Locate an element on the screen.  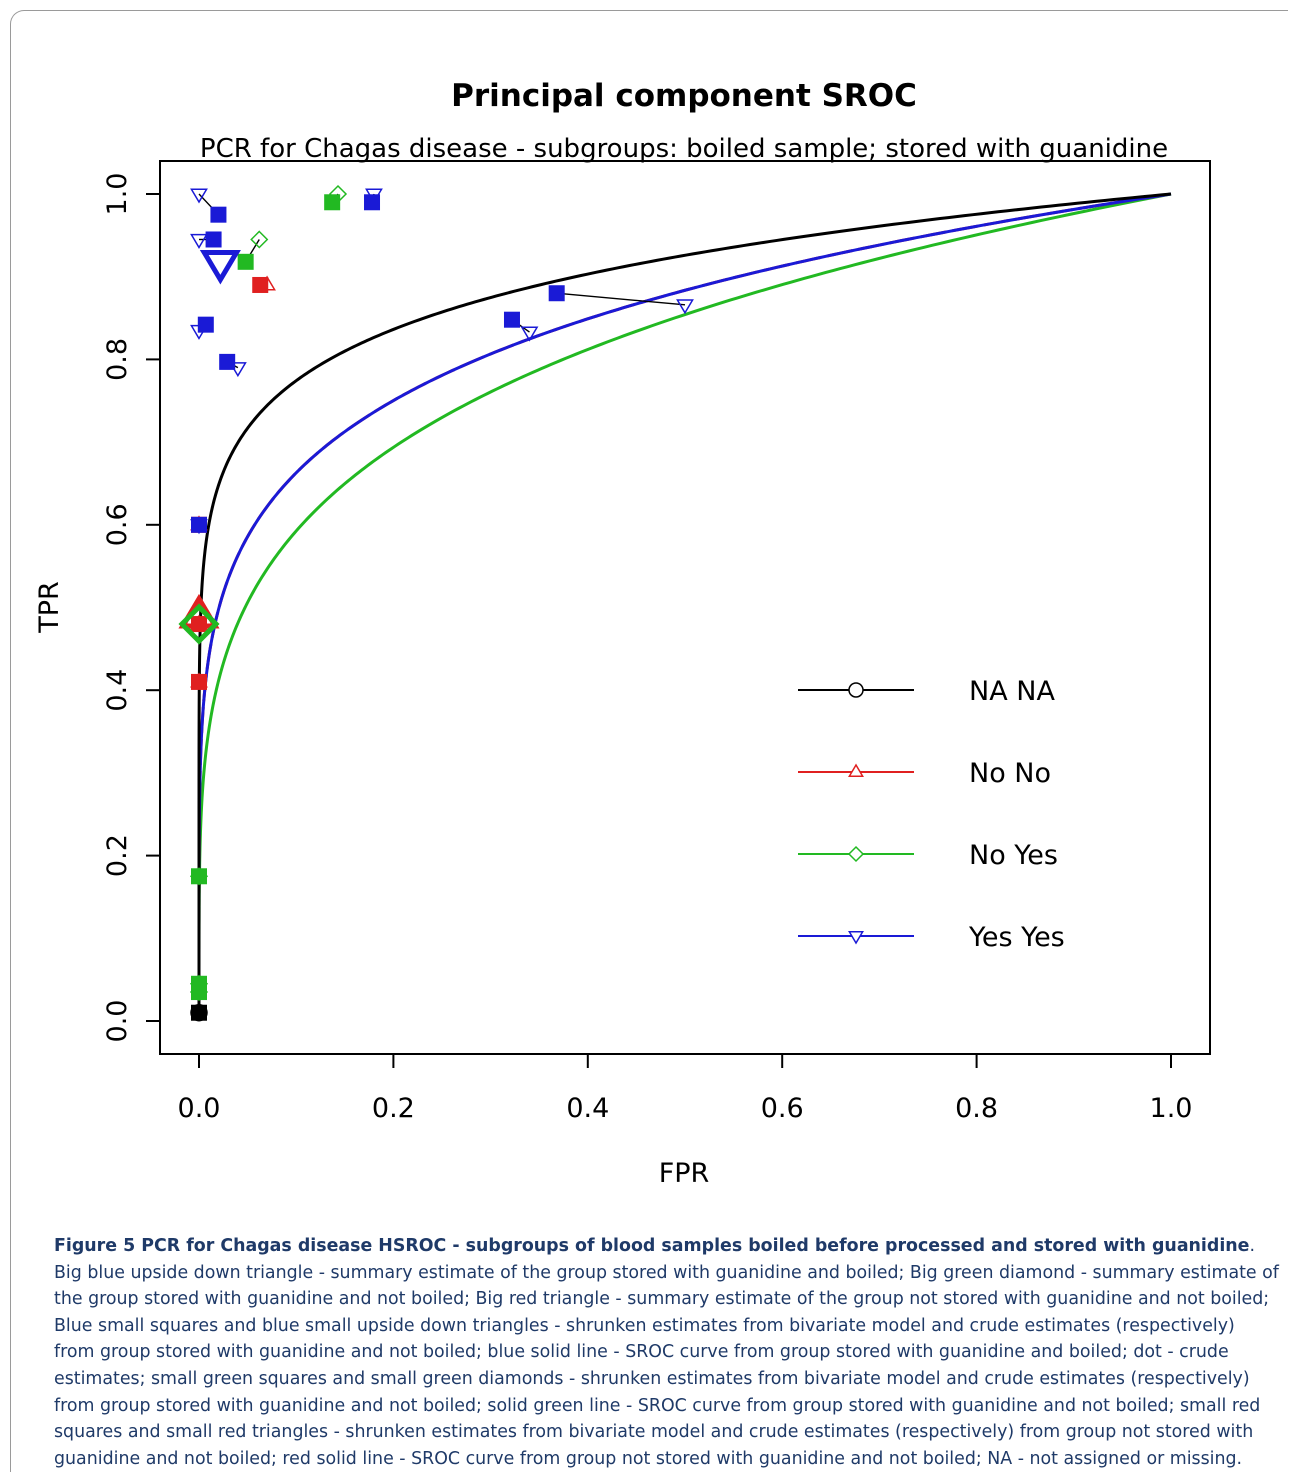
summary-point-yes-yes is located at coordinates (220, 267).